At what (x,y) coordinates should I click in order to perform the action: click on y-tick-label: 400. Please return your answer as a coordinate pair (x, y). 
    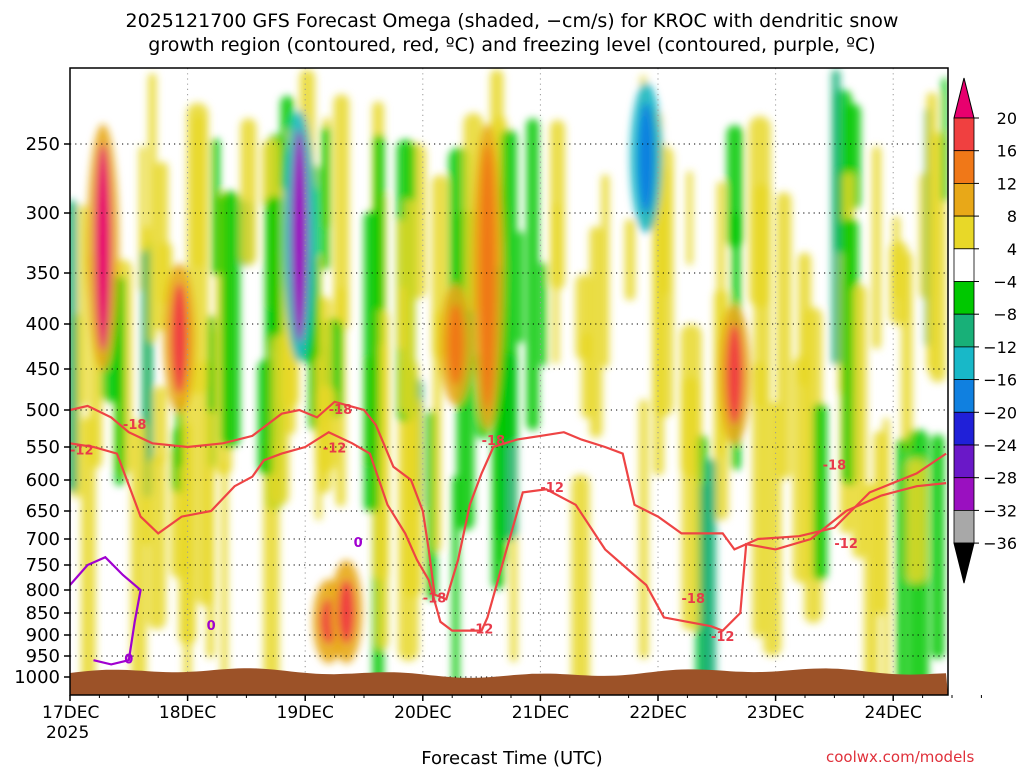
    Looking at the image, I should click on (43, 324).